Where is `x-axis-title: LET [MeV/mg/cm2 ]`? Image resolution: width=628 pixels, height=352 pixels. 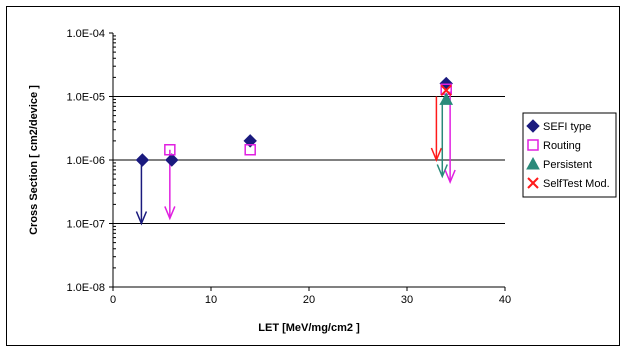
x-axis-title: LET [MeV/mg/cm2 ] is located at coordinates (309, 328).